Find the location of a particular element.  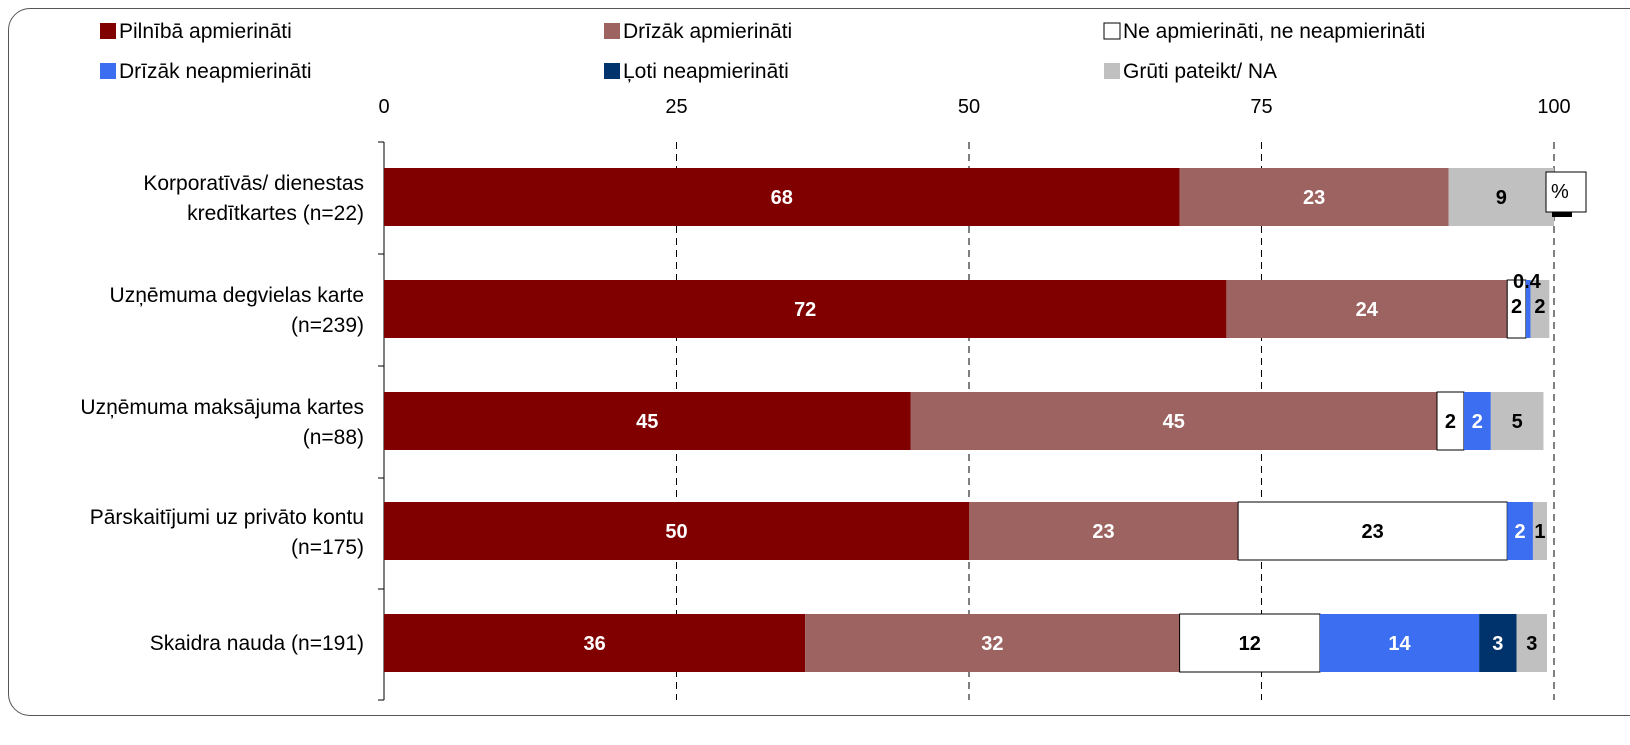

data-label: 14 is located at coordinates (1399, 644).